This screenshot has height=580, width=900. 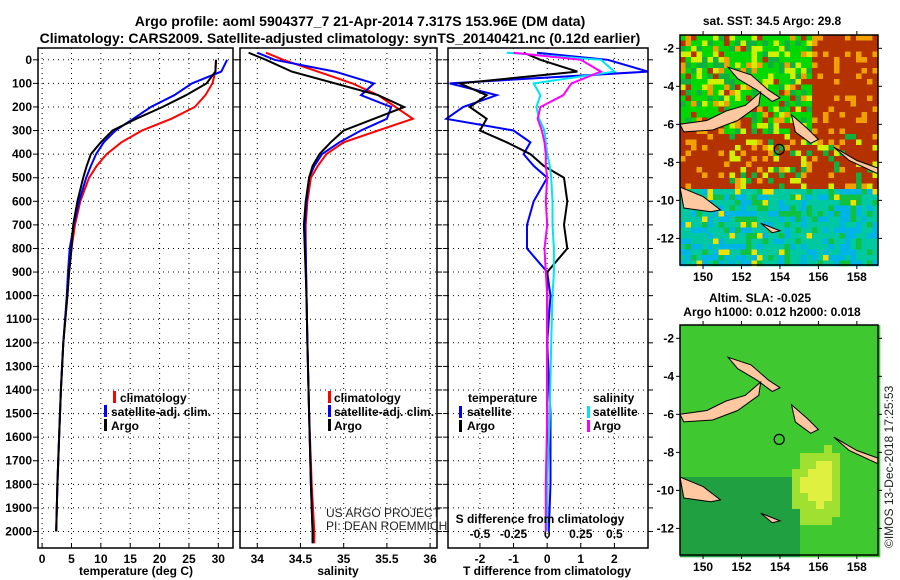 I want to click on legend-swatch-satellite, so click(x=105, y=411).